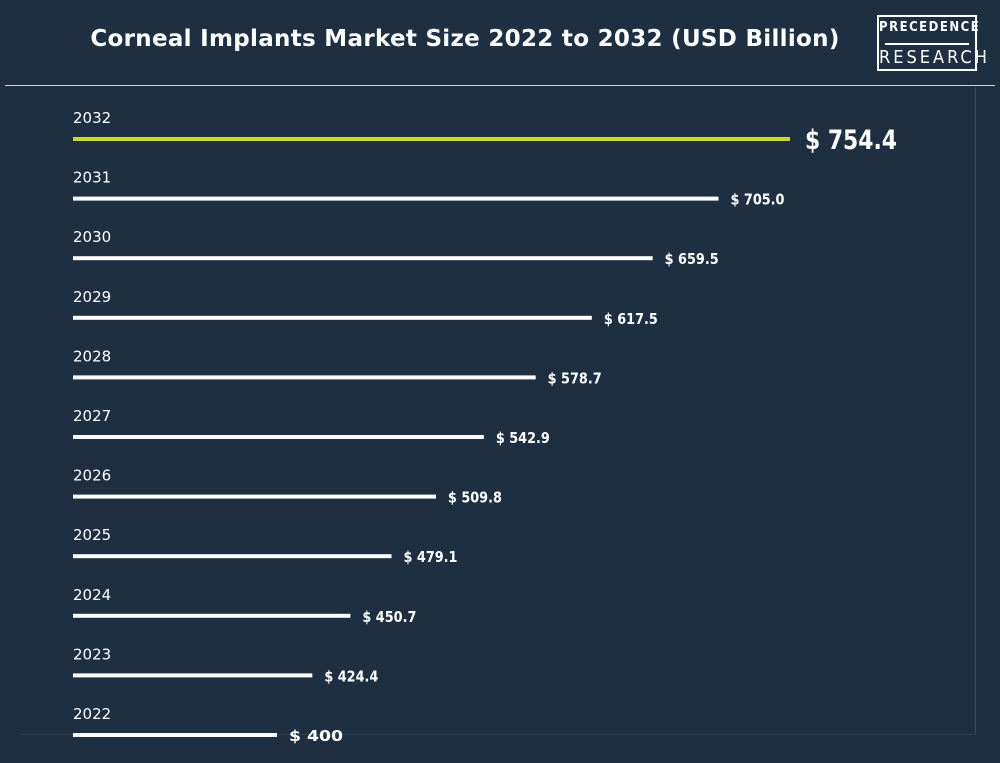  I want to click on value-label-2025: $ 479.1, so click(430, 557).